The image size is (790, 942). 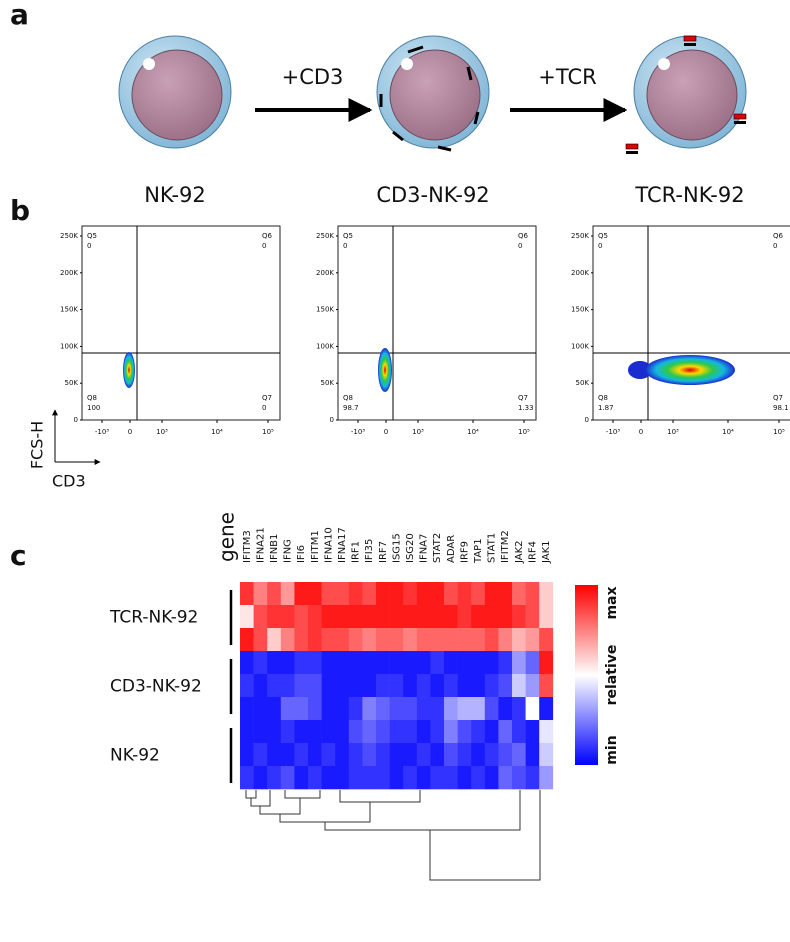 I want to click on legend-min: min, so click(x=612, y=749).